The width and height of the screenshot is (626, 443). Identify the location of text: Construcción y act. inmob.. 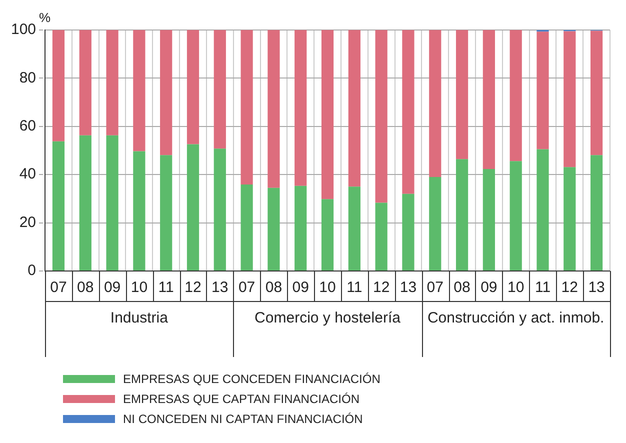
(515, 318).